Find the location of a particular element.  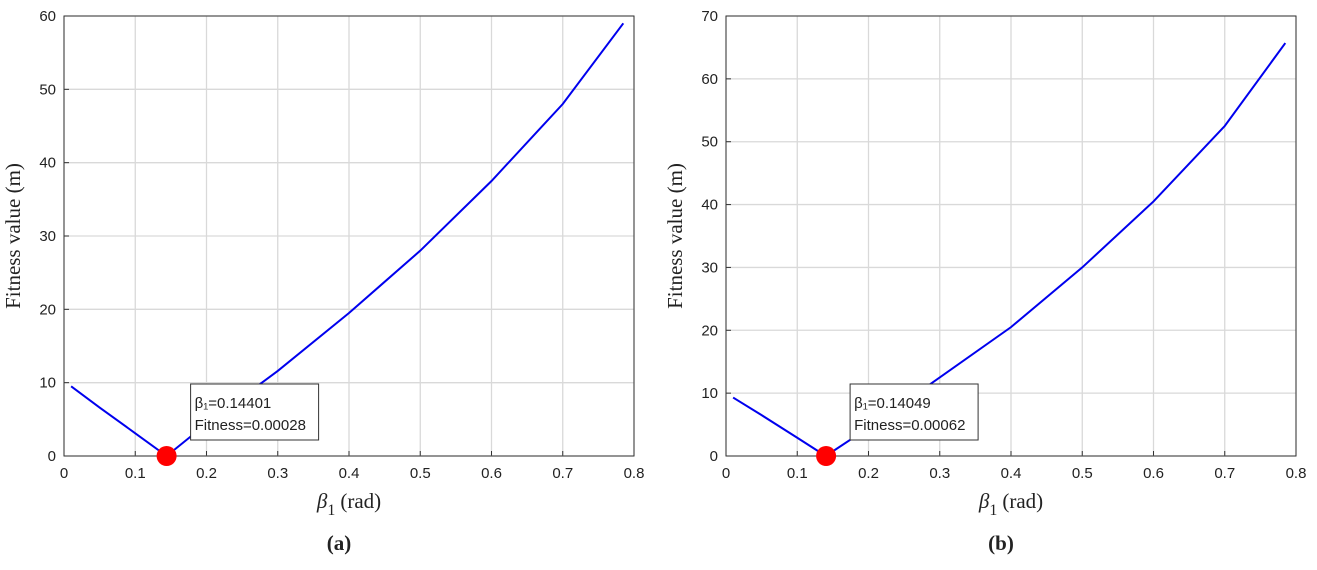

panel-label: (b) is located at coordinates (1001, 543).